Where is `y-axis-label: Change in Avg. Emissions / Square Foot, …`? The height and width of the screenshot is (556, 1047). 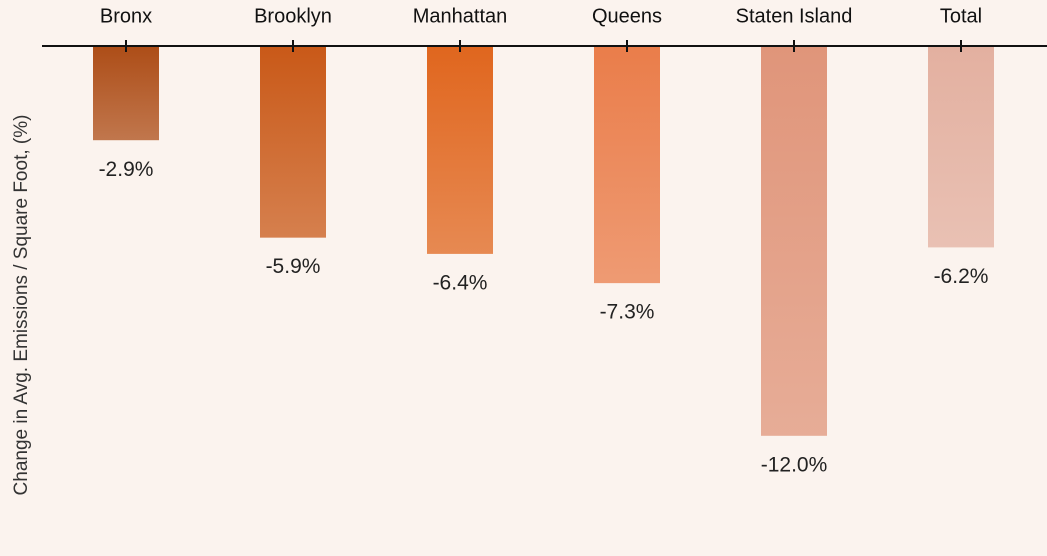
y-axis-label: Change in Avg. Emissions / Square Foot, … is located at coordinates (21, 305).